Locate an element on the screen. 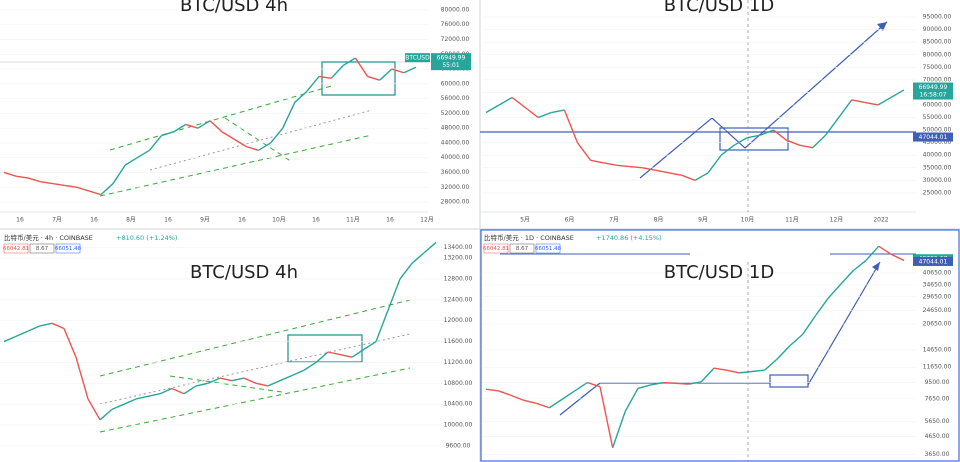 The height and width of the screenshot is (462, 960). y-tick-label: 12000.00 is located at coordinates (458, 320).